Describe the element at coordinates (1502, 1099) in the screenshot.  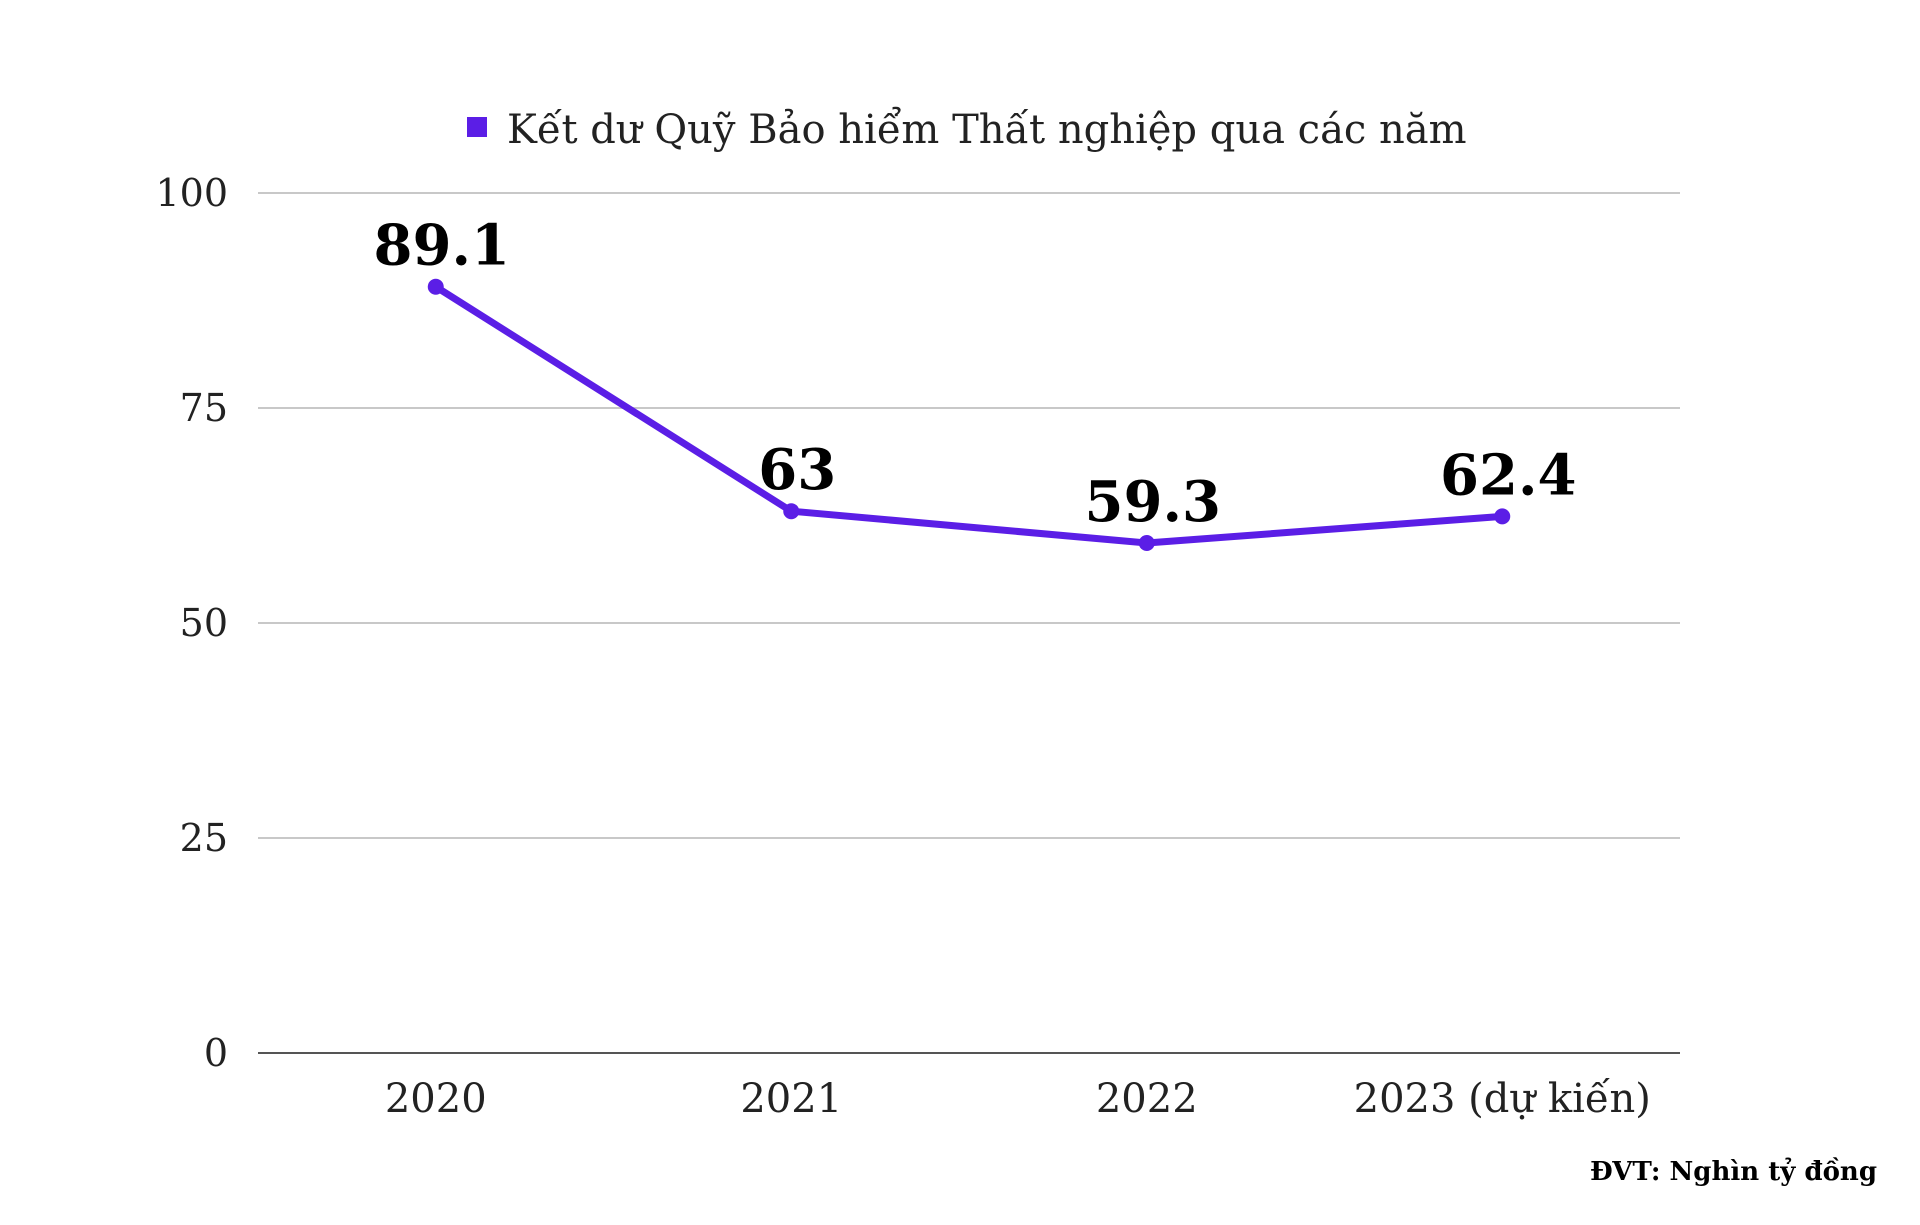
I see `x-tick-label: 2023 (dự kiến)` at that location.